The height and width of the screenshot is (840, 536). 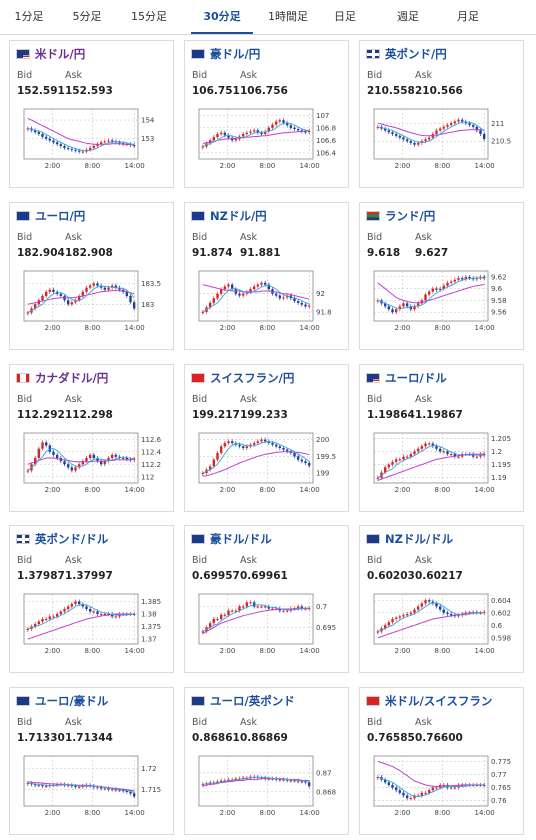 I want to click on currency-pair-link: ランド/円, so click(x=410, y=216).